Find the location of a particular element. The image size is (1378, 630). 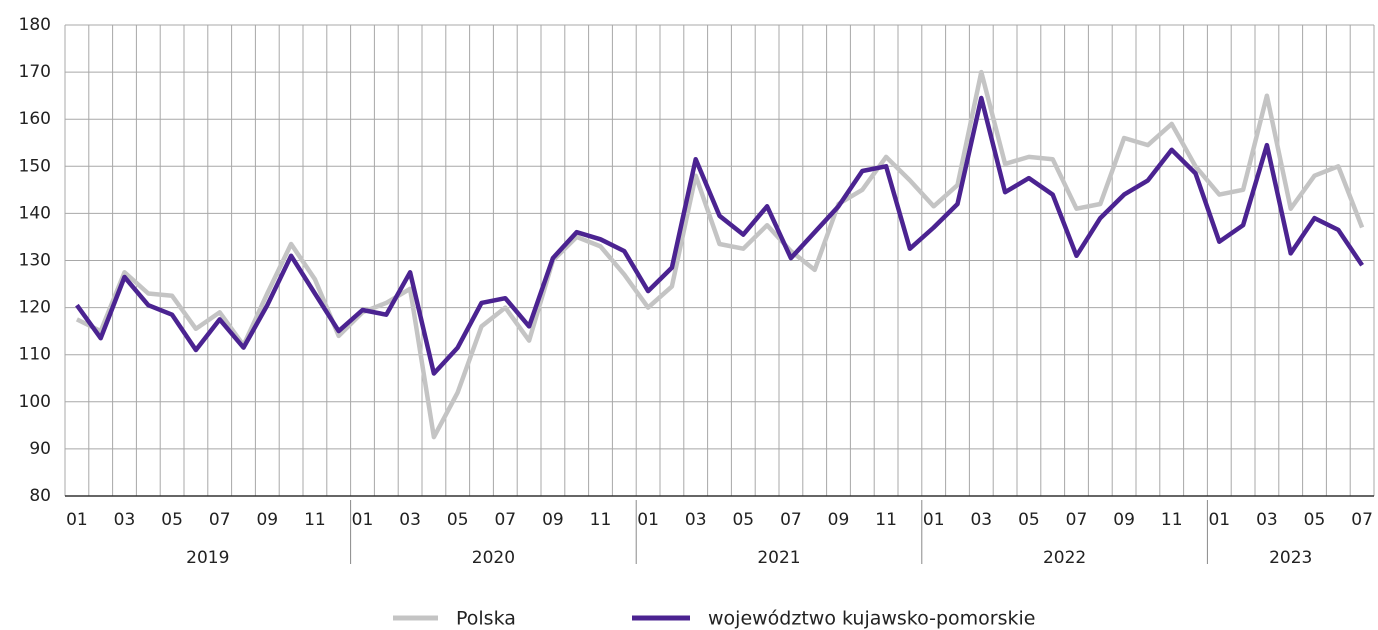

y-tick-label: 170 is located at coordinates (35, 72).